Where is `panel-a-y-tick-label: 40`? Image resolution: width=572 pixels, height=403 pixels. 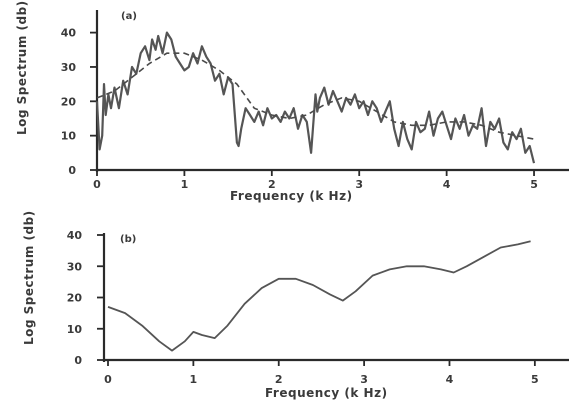 panel-a-y-tick-label: 40 is located at coordinates (69, 33).